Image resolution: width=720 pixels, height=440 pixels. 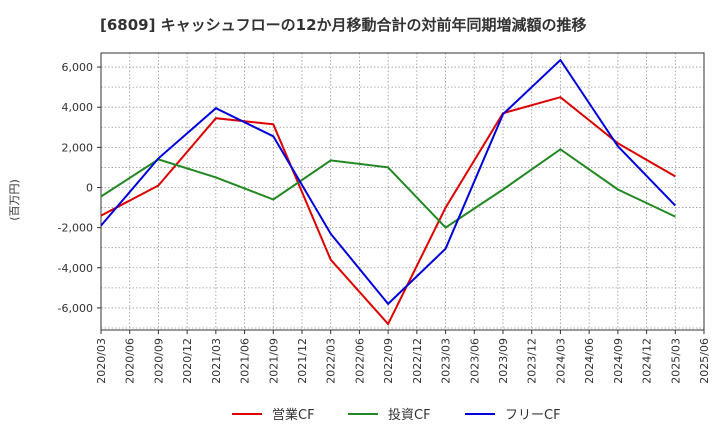 I want to click on x-tick-label: 2020/12, so click(x=187, y=361).